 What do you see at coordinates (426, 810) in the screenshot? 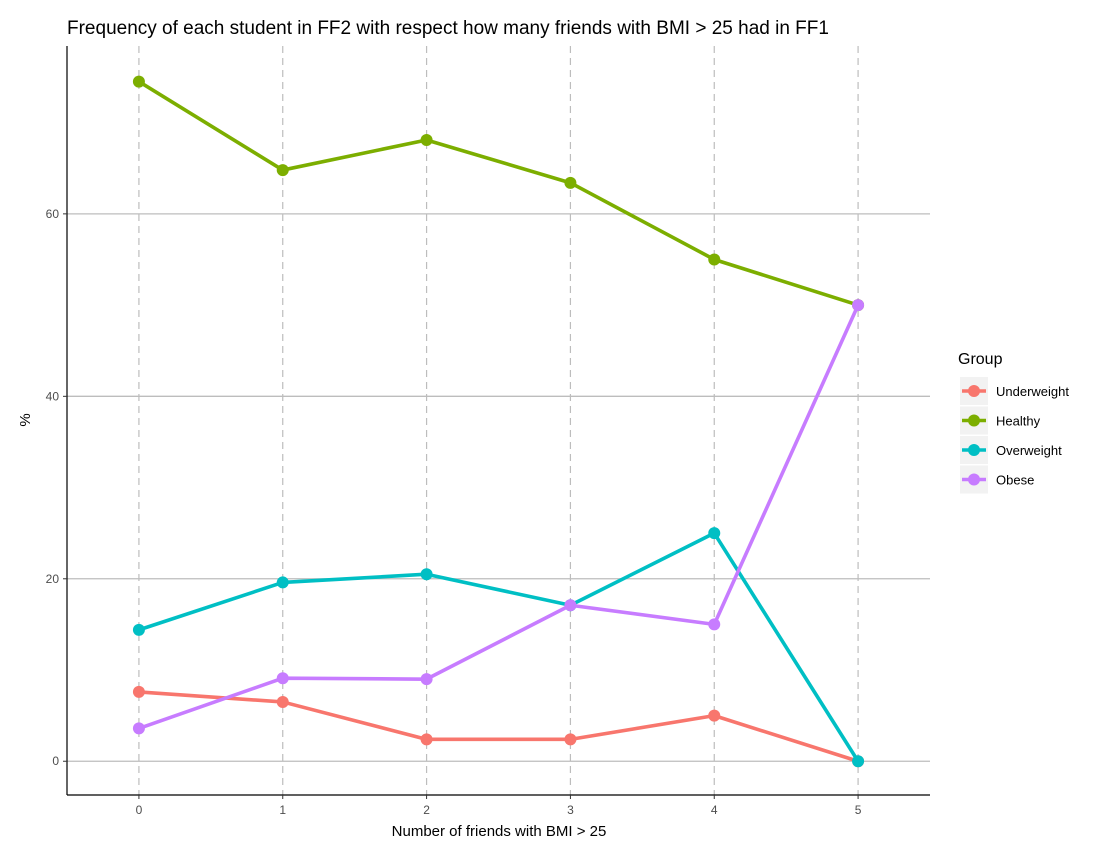
I see `x-tick-label: 2` at bounding box center [426, 810].